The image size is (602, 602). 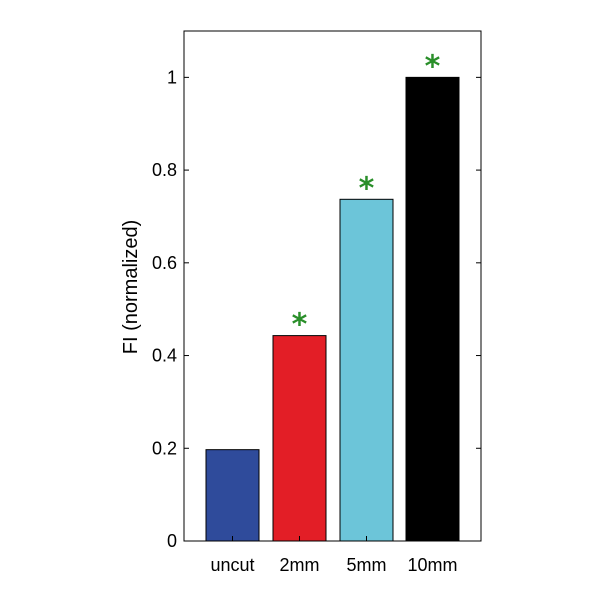 What do you see at coordinates (164, 356) in the screenshot?
I see `y-tick-label: 0.4` at bounding box center [164, 356].